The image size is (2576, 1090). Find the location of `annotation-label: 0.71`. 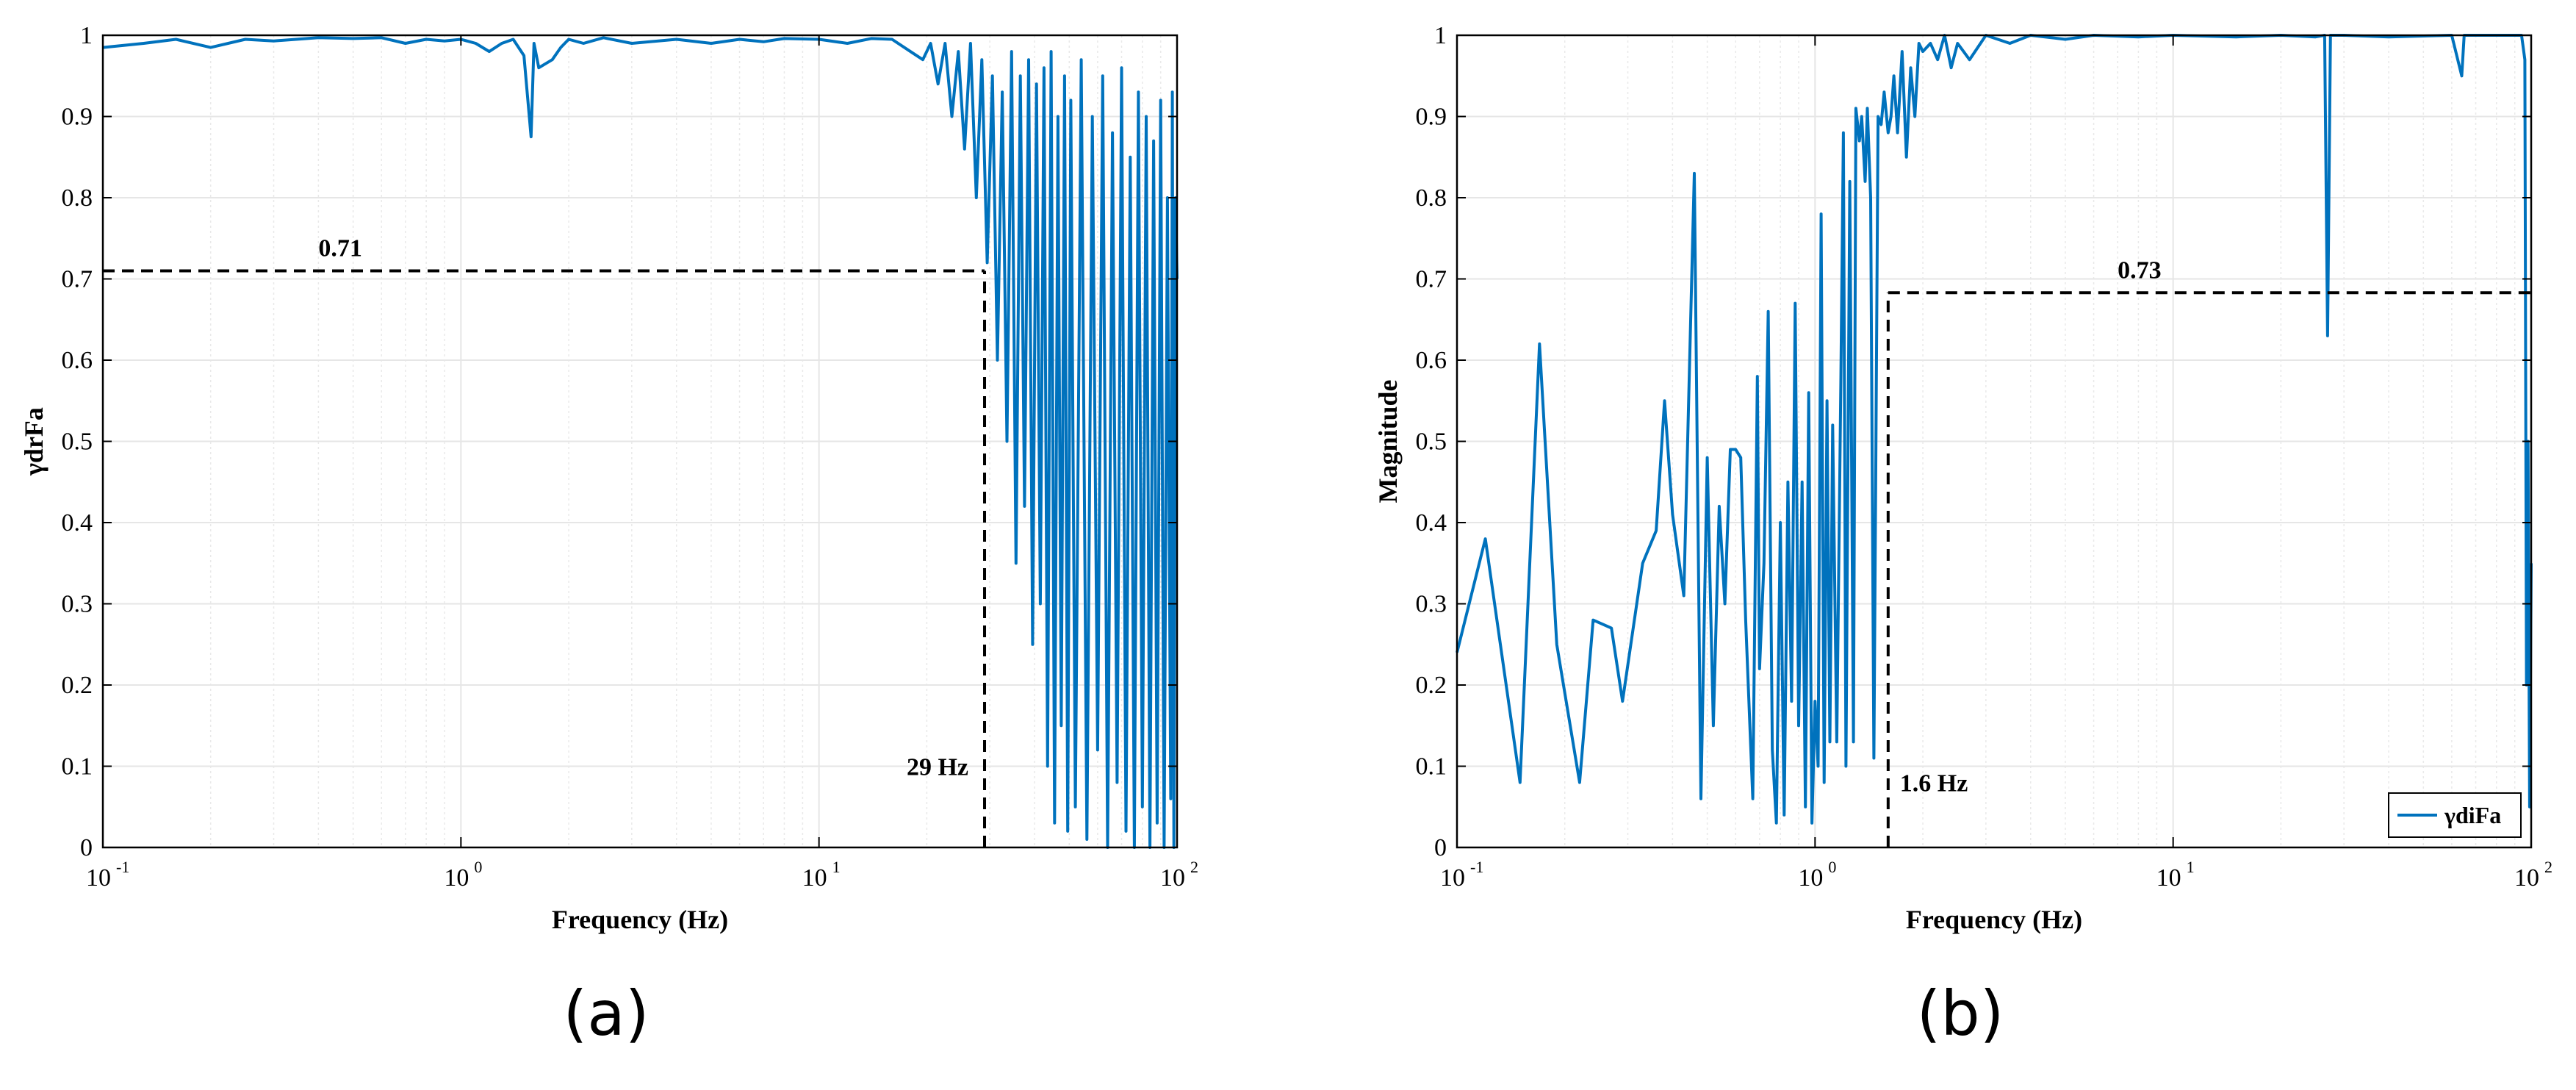

annotation-label: 0.71 is located at coordinates (340, 248).